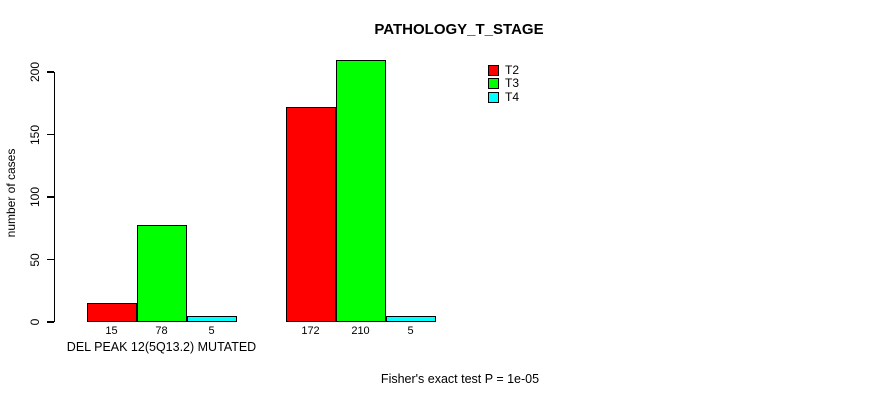 Image resolution: width=890 pixels, height=400 pixels. I want to click on bar-value-label: 210, so click(360, 331).